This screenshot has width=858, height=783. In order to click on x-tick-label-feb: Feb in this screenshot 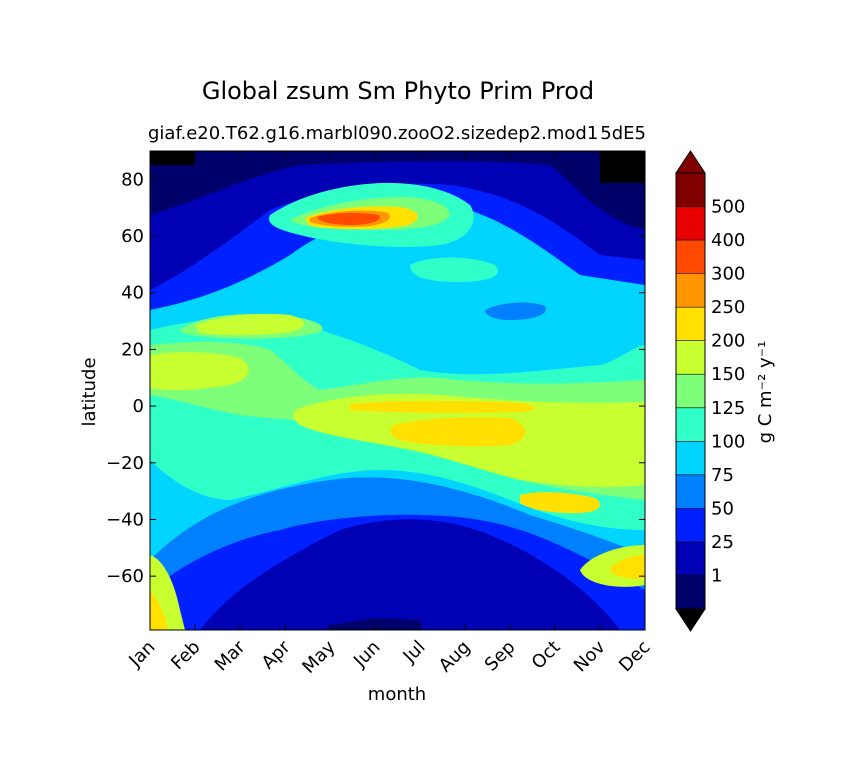, I will do `click(185, 655)`.